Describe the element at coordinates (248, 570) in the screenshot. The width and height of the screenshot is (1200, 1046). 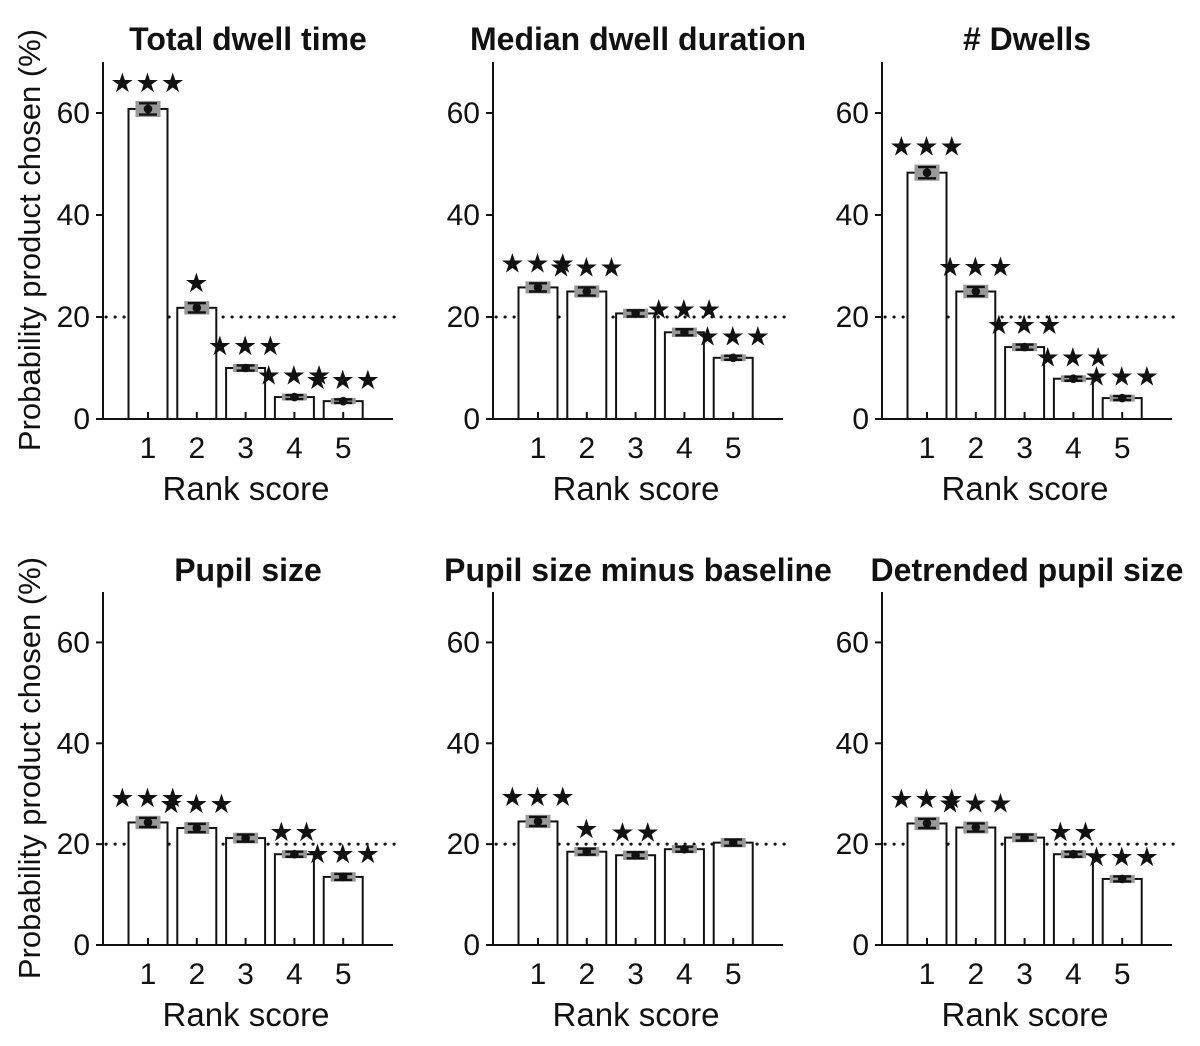
I see `chart-title: Pupil size` at that location.